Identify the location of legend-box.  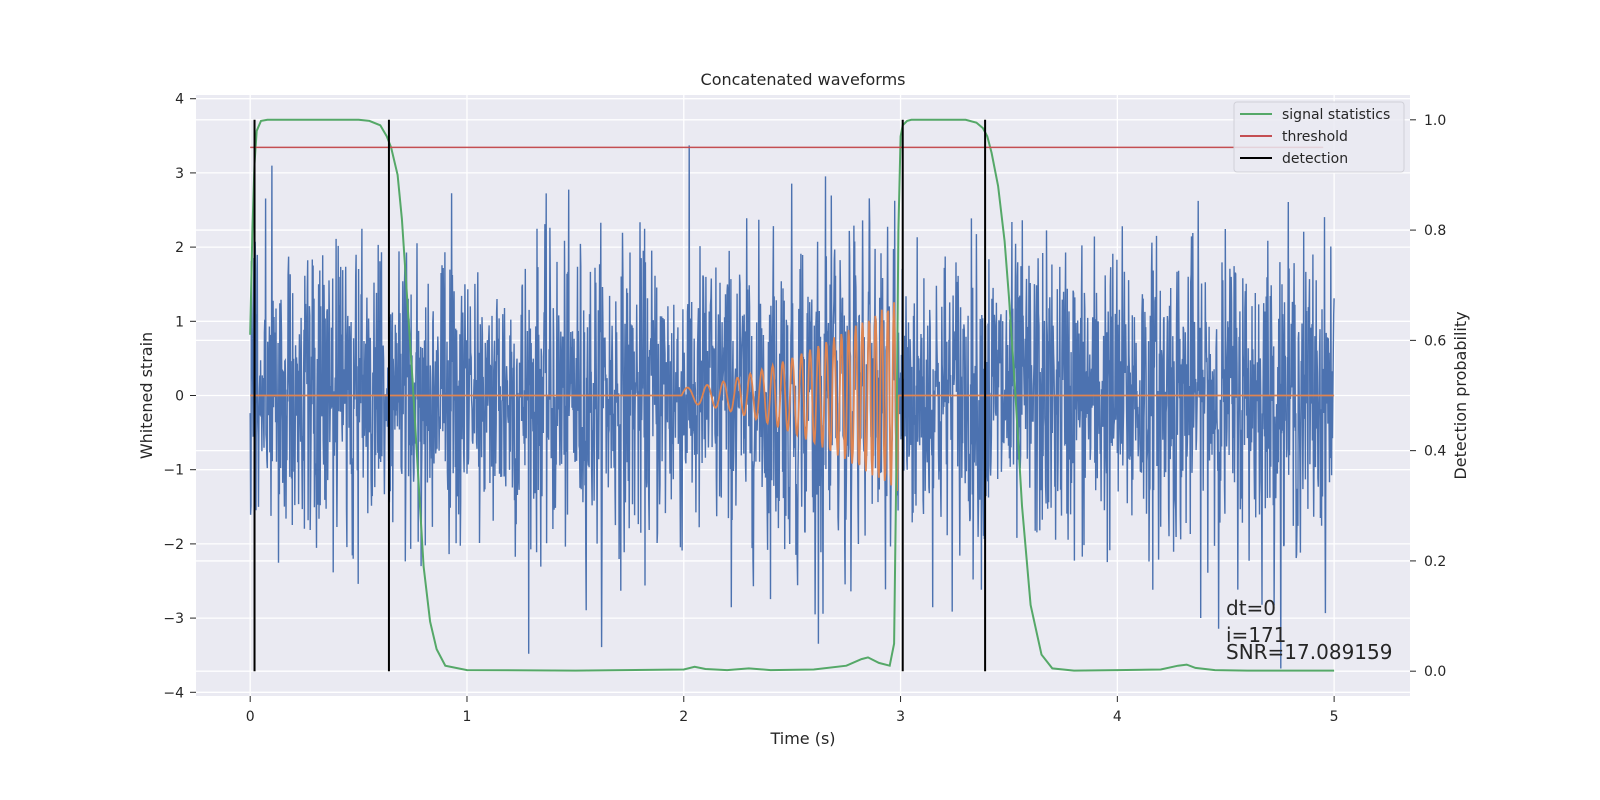
(1319, 137).